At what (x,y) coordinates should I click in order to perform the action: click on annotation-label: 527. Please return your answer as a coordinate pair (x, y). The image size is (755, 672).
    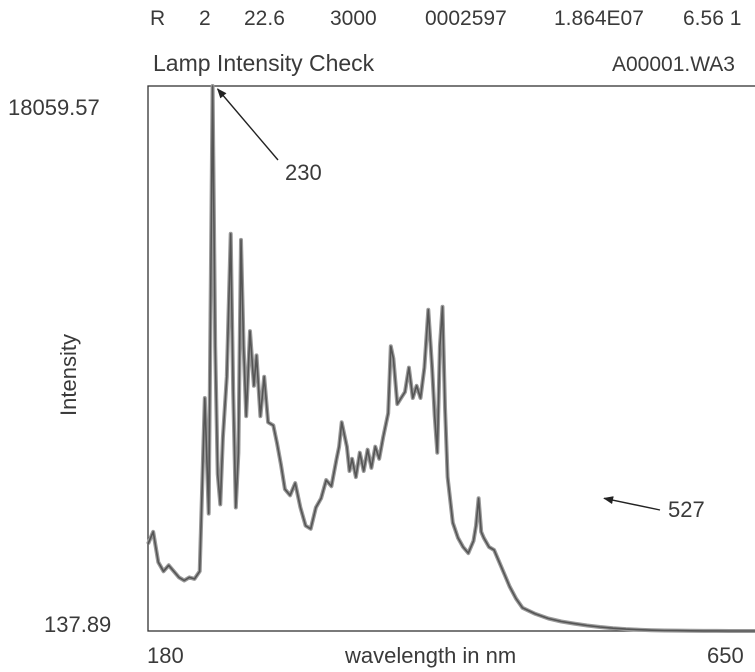
    Looking at the image, I should click on (686, 509).